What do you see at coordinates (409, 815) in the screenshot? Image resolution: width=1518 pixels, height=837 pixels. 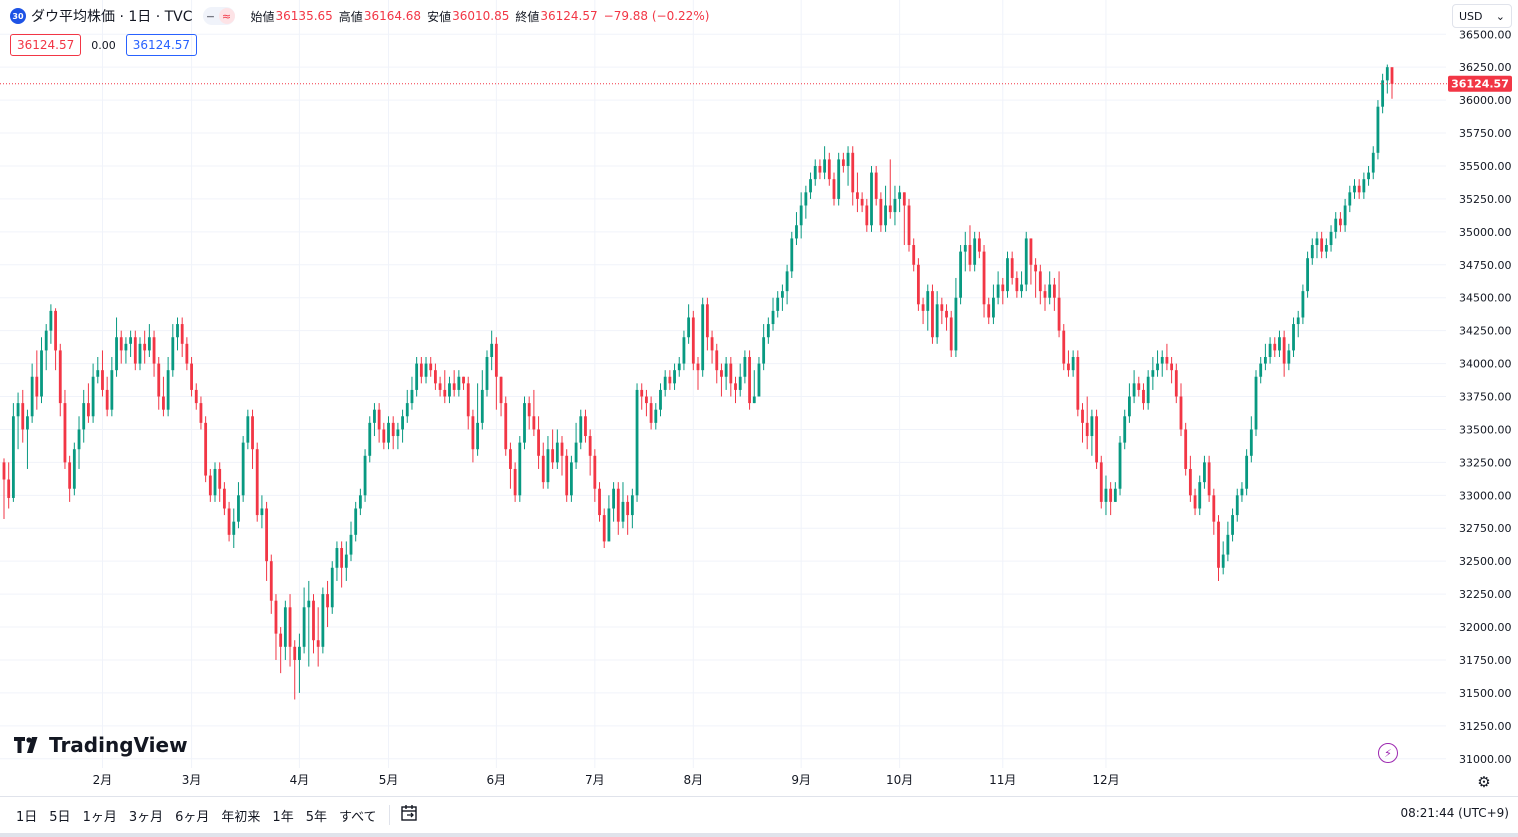 I see `calendar-goto-icon` at bounding box center [409, 815].